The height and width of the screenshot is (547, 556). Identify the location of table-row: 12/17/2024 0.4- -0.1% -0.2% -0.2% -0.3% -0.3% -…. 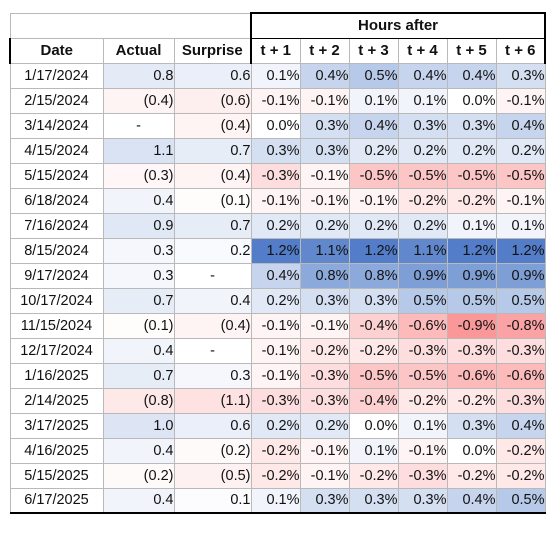
(277, 350).